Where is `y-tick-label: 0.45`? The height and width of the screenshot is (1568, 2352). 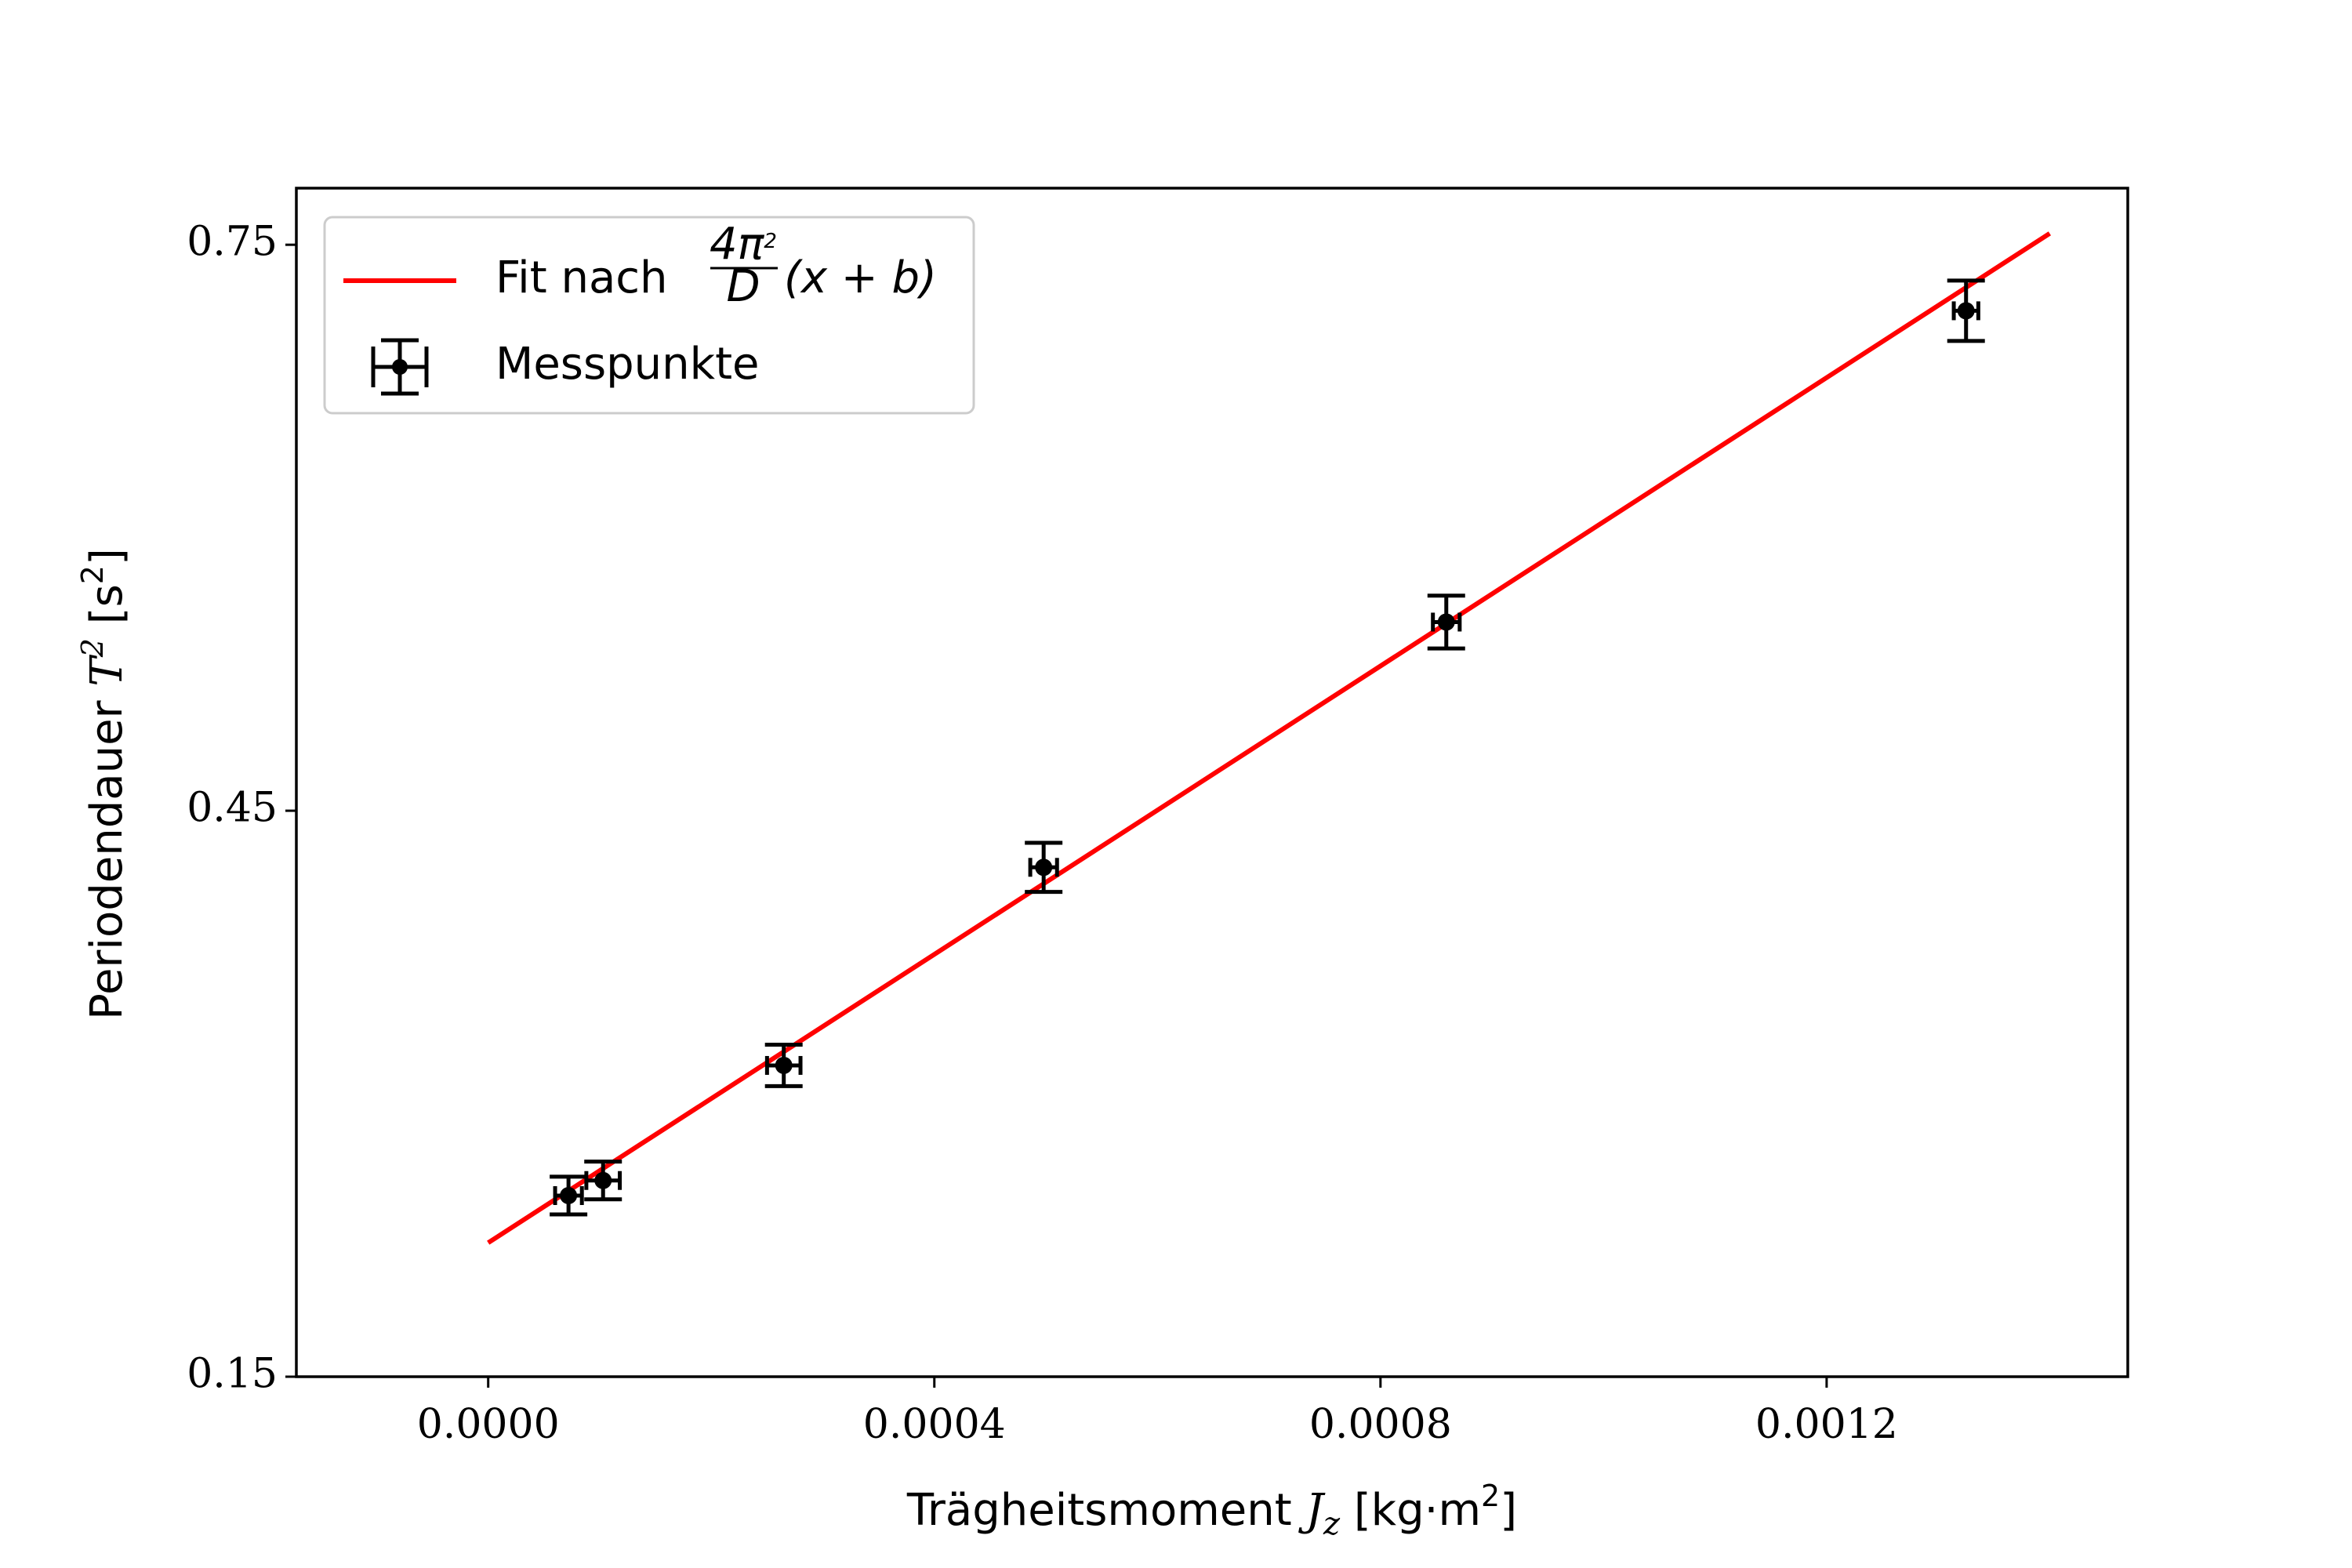 y-tick-label: 0.45 is located at coordinates (232, 808).